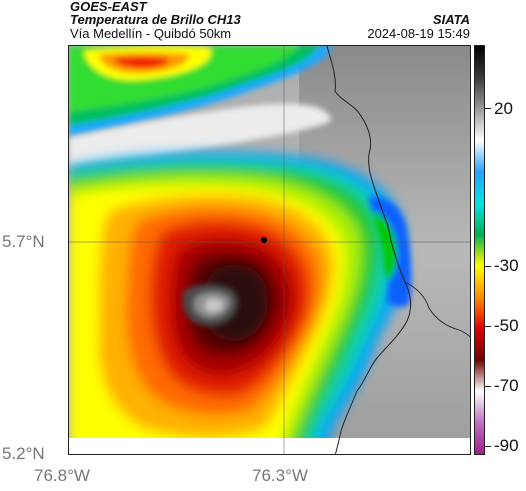 The image size is (526, 491). I want to click on region-subtitle: Vía Medellín - Quibdó 50km, so click(151, 33).